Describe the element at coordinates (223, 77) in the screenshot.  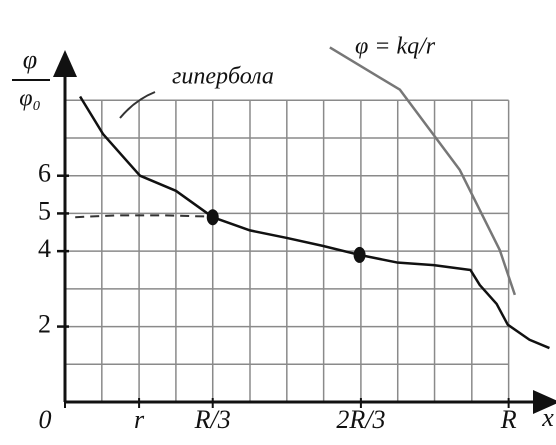
I see `annotation: гипербола` at that location.